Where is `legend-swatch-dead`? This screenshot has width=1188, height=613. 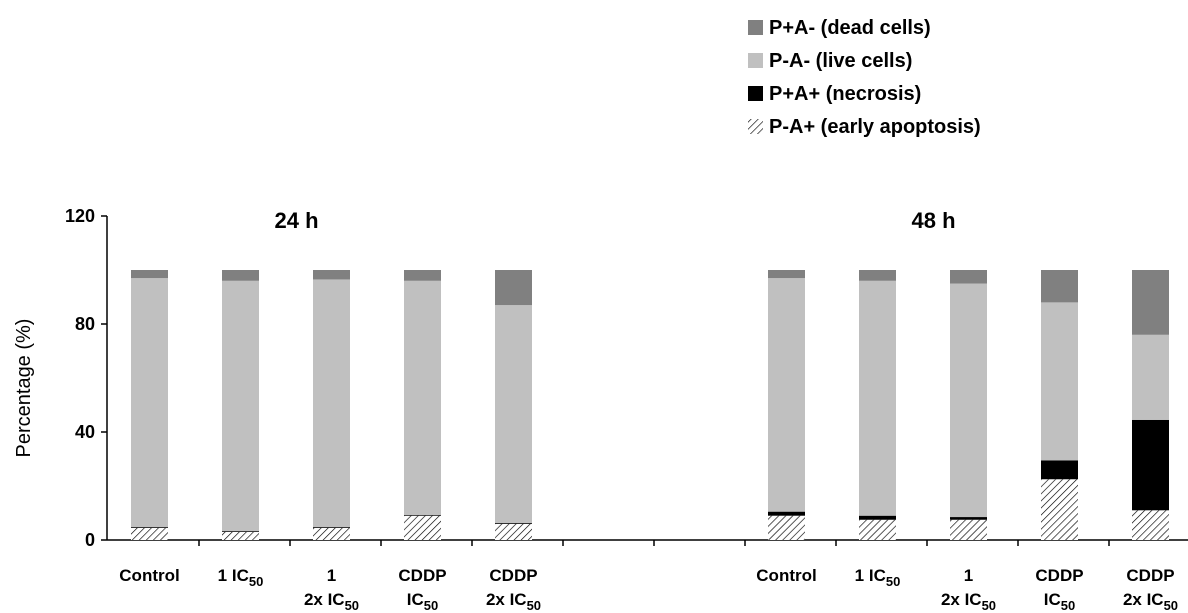
legend-swatch-dead is located at coordinates (755, 27).